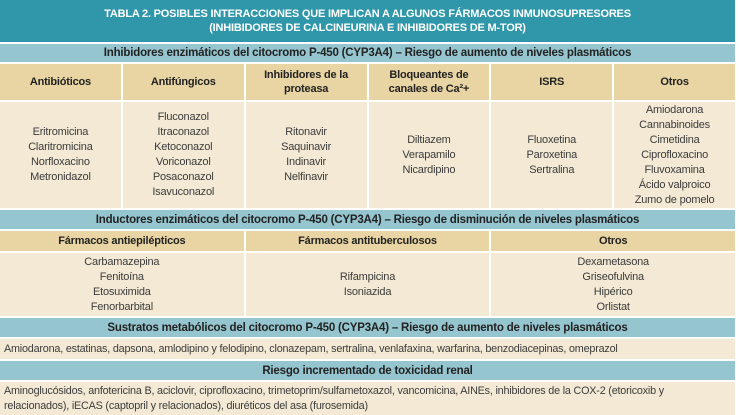 Image resolution: width=740 pixels, height=415 pixels. I want to click on column-header-antifungicos: Antifúngicos, so click(183, 82).